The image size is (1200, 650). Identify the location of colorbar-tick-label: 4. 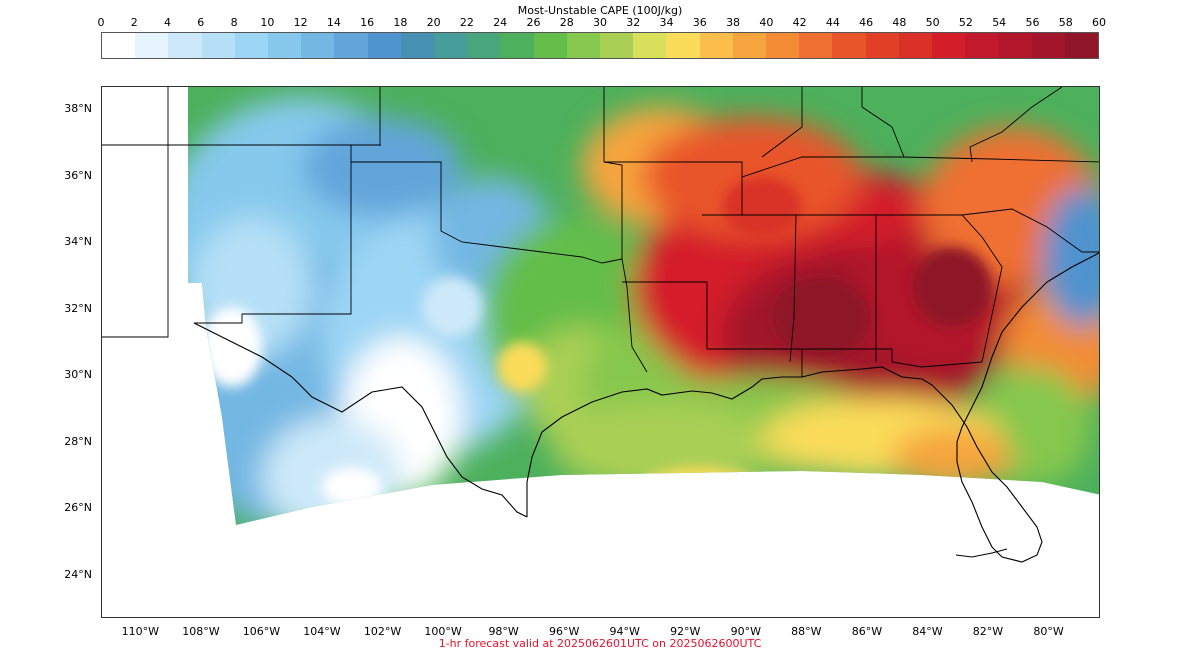
(168, 22).